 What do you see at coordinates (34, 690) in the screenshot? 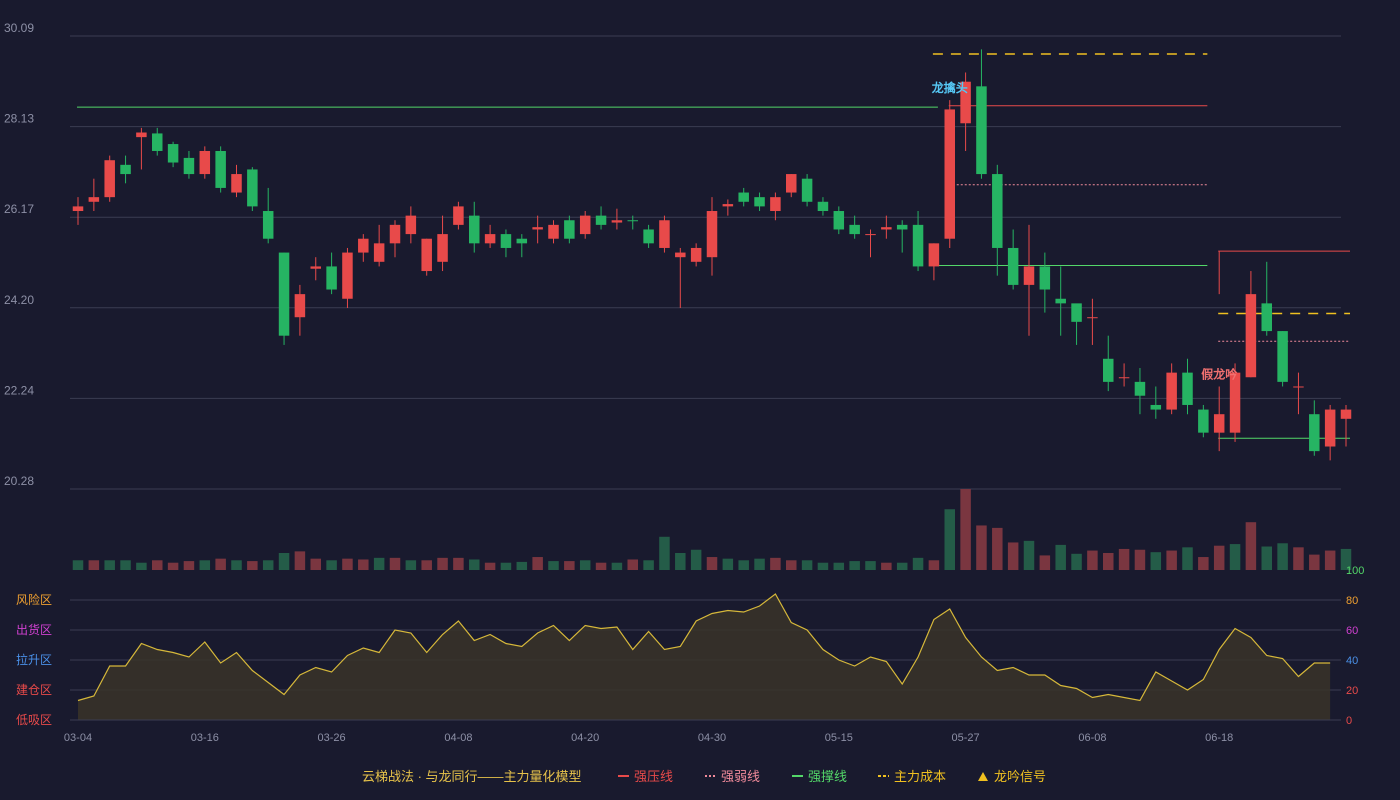
I see `osc-zone-label: 建仓区` at bounding box center [34, 690].